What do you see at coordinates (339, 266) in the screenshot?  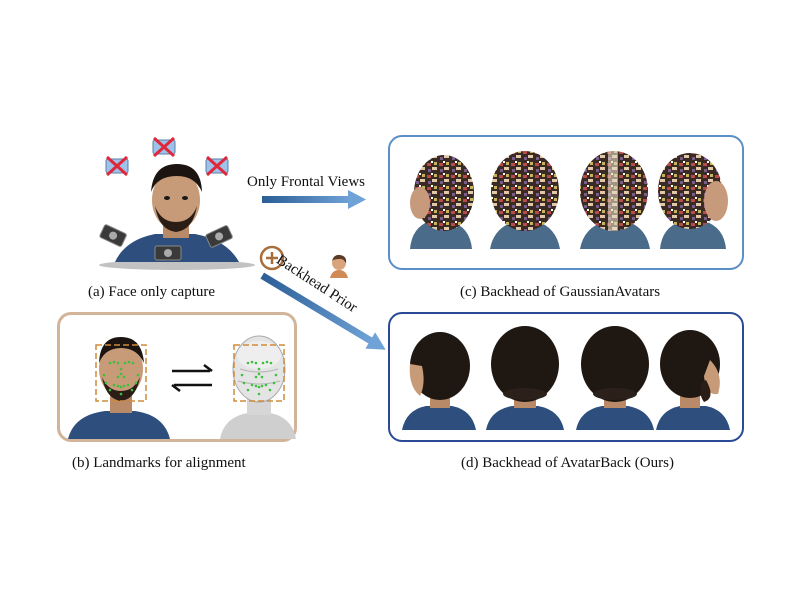 I see `head-icon` at bounding box center [339, 266].